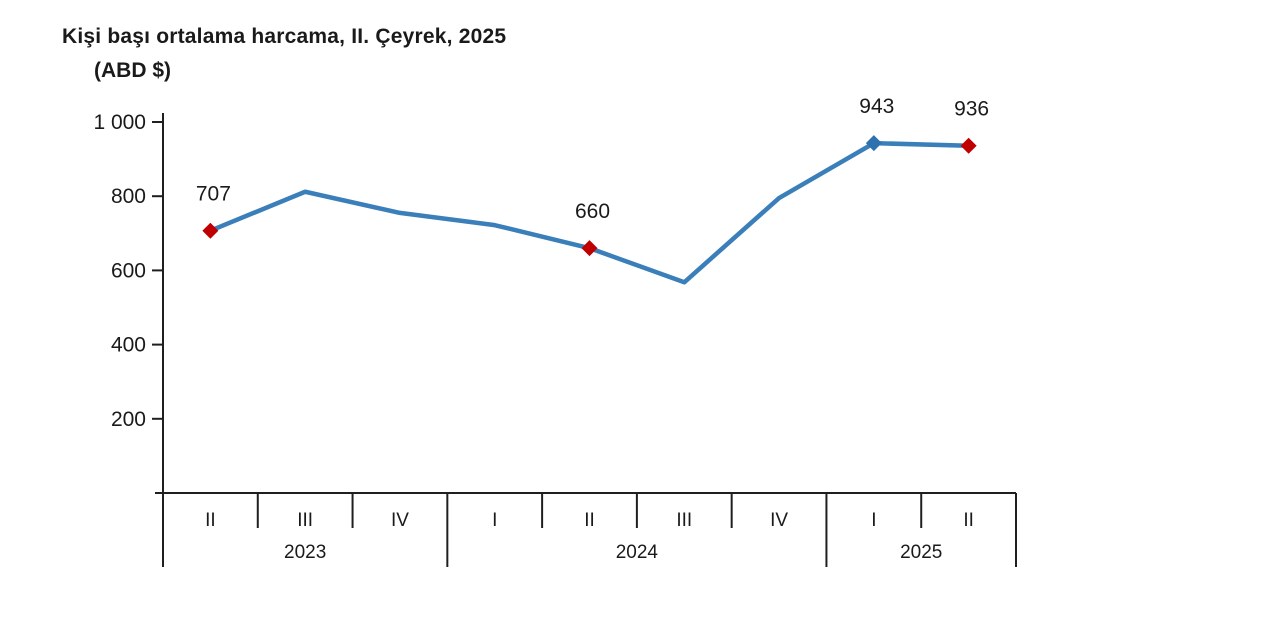 The height and width of the screenshot is (622, 1280). What do you see at coordinates (128, 419) in the screenshot?
I see `y-axis-tick-label: 200` at bounding box center [128, 419].